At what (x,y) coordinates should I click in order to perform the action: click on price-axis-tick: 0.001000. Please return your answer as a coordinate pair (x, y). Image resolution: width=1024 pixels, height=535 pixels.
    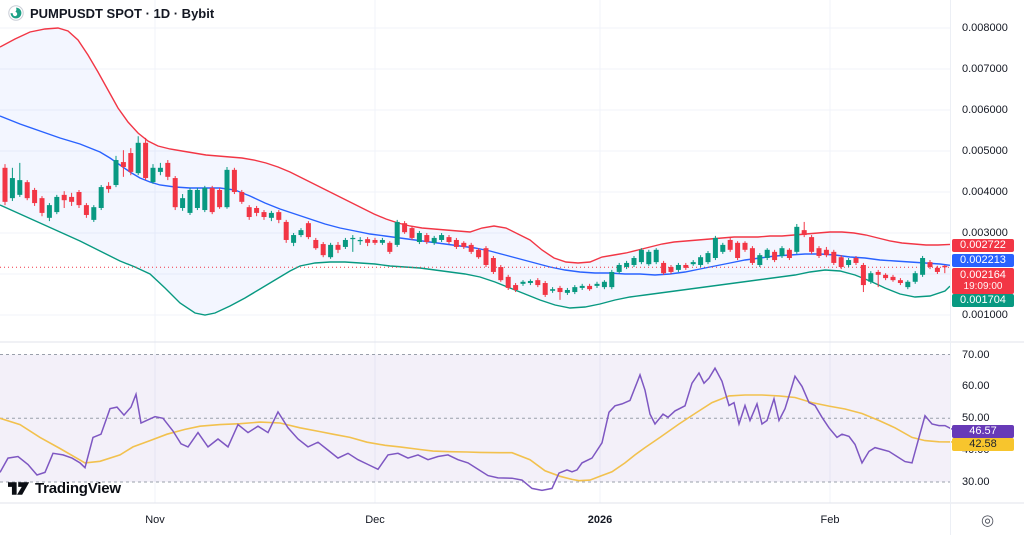
    Looking at the image, I should click on (985, 315).